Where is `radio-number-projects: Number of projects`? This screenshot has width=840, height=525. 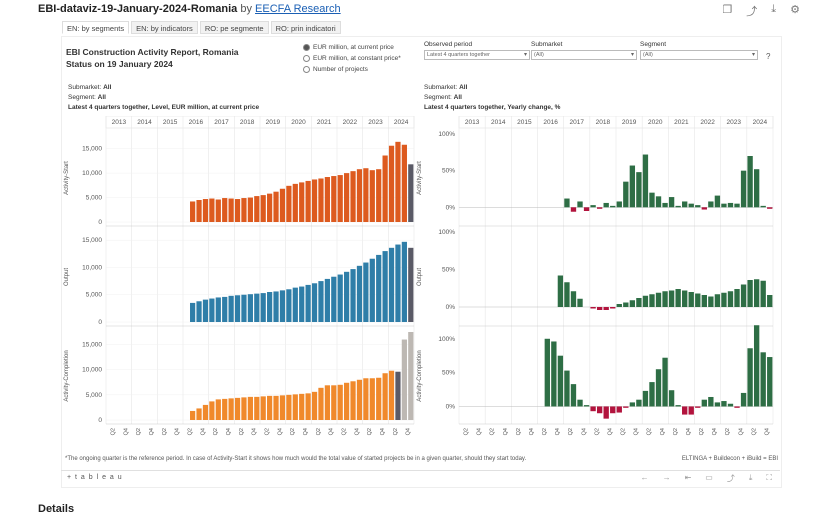 radio-number-projects: Number of projects is located at coordinates (352, 69).